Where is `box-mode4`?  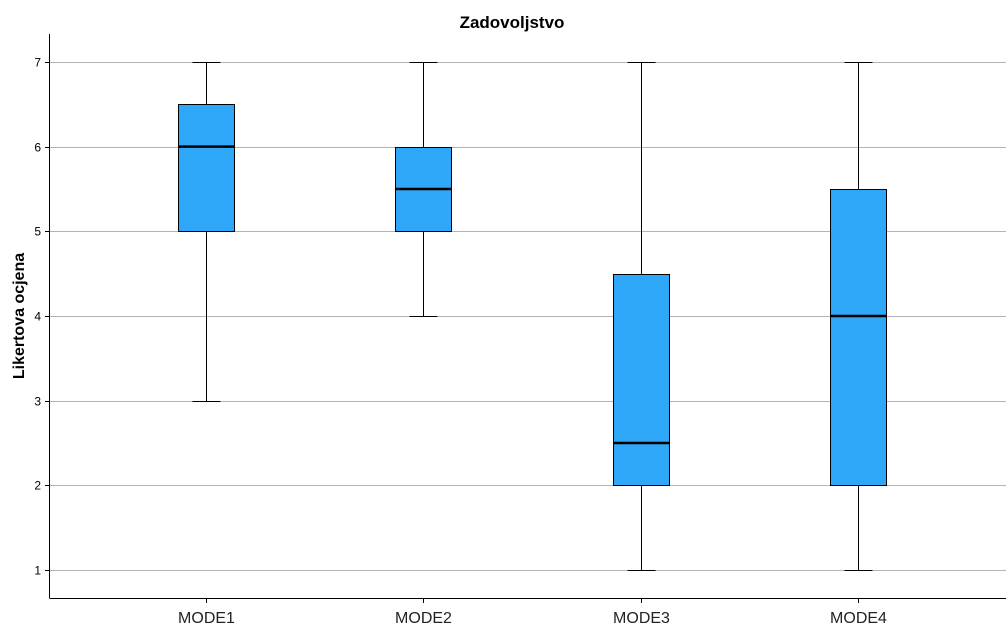 box-mode4 is located at coordinates (858, 316).